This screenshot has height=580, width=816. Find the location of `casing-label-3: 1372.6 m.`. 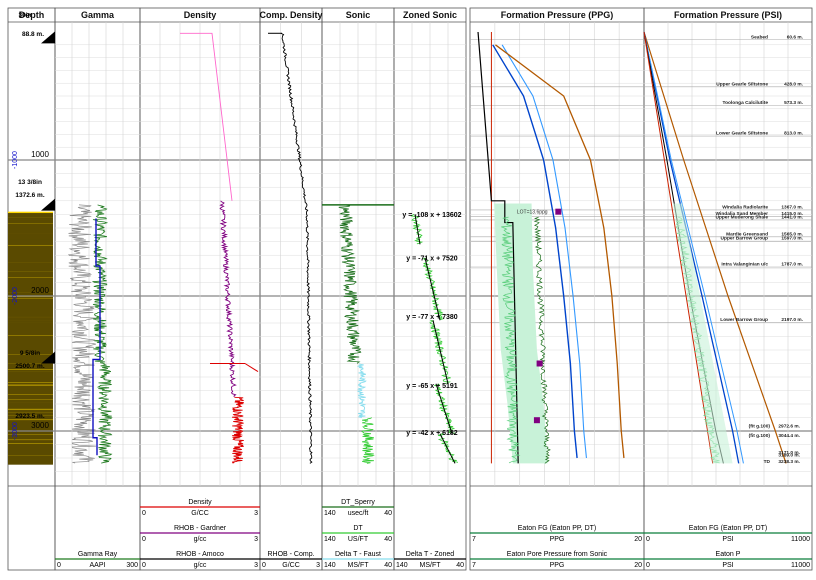

casing-label-3: 1372.6 m. is located at coordinates (29, 195).